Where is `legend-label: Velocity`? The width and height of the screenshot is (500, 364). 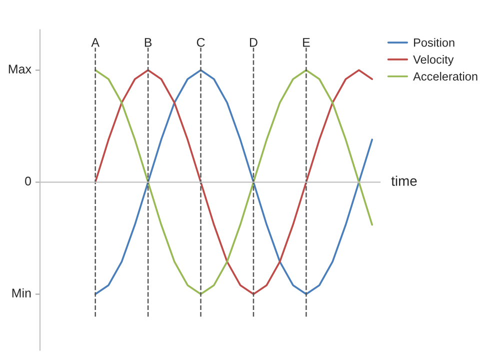
legend-label: Velocity is located at coordinates (433, 60).